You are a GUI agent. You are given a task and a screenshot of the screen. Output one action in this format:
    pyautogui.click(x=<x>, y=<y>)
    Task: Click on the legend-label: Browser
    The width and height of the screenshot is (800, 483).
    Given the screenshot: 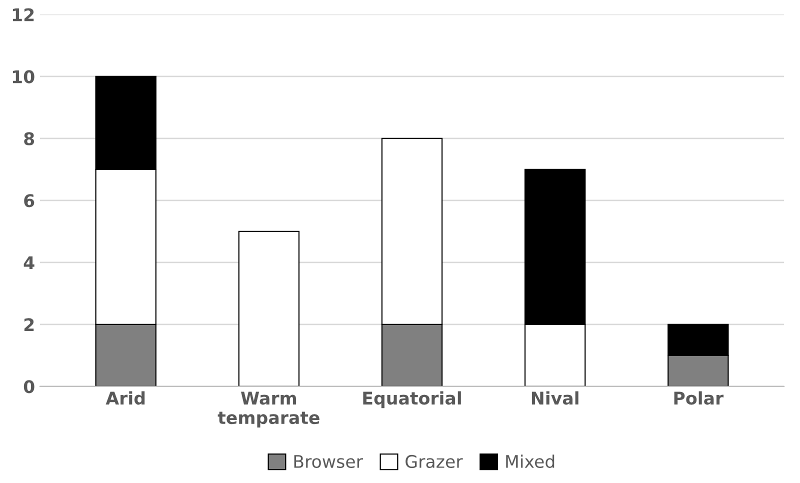 What is the action you would take?
    pyautogui.click(x=328, y=461)
    